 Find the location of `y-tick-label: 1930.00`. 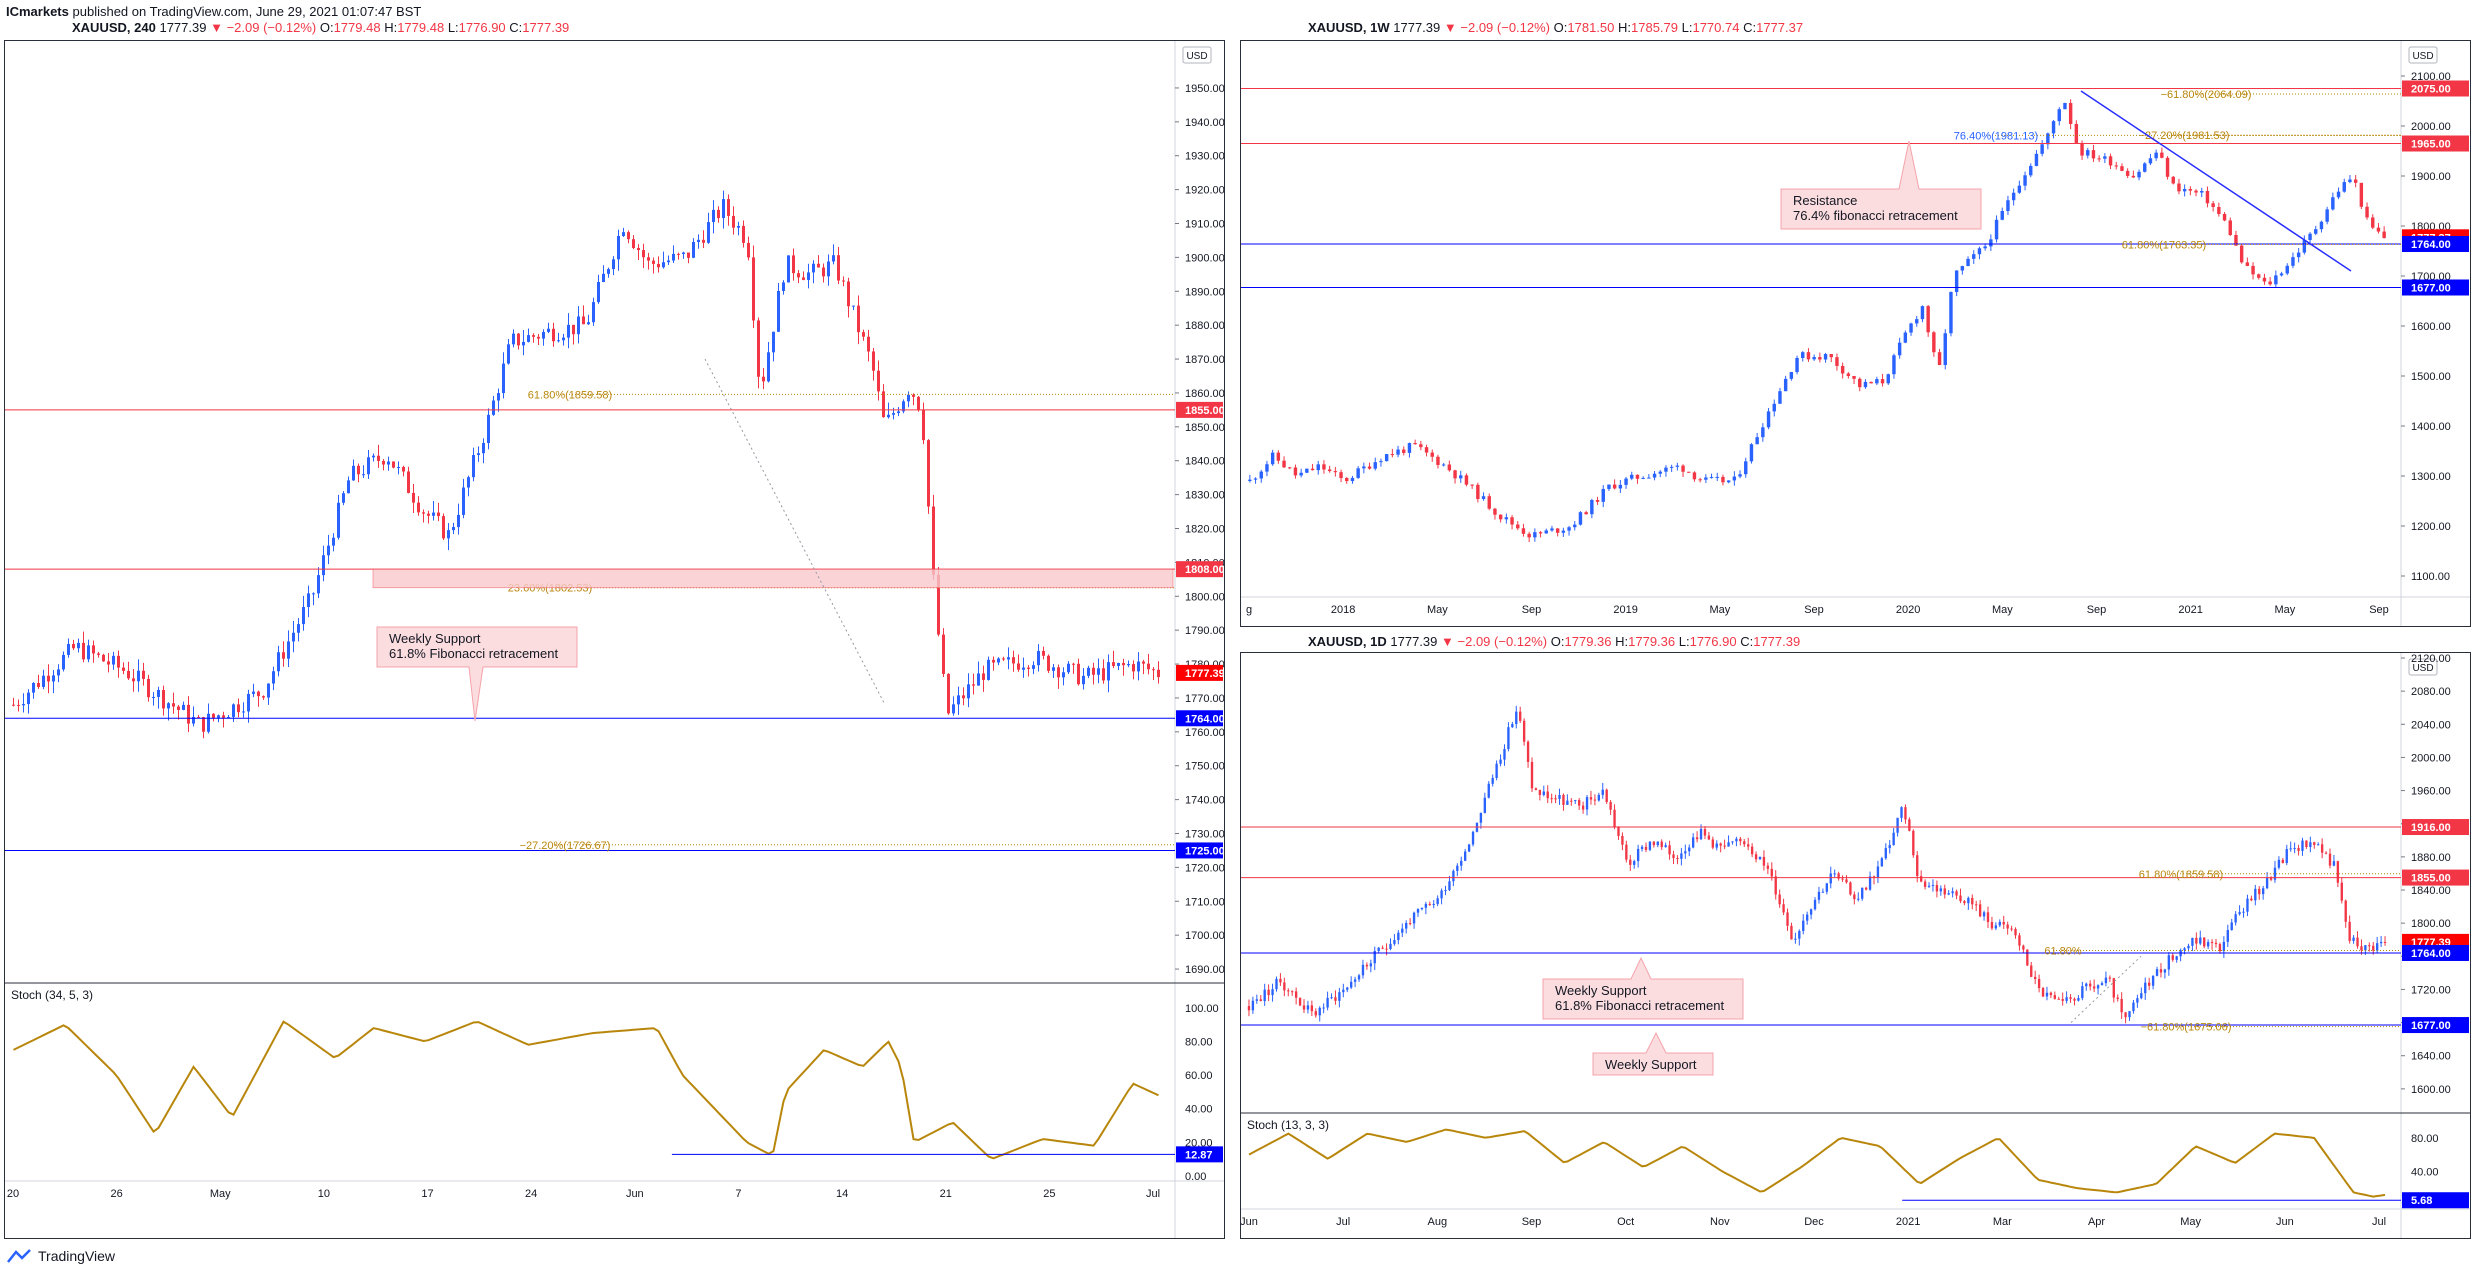

y-tick-label: 1930.00 is located at coordinates (1204, 157).